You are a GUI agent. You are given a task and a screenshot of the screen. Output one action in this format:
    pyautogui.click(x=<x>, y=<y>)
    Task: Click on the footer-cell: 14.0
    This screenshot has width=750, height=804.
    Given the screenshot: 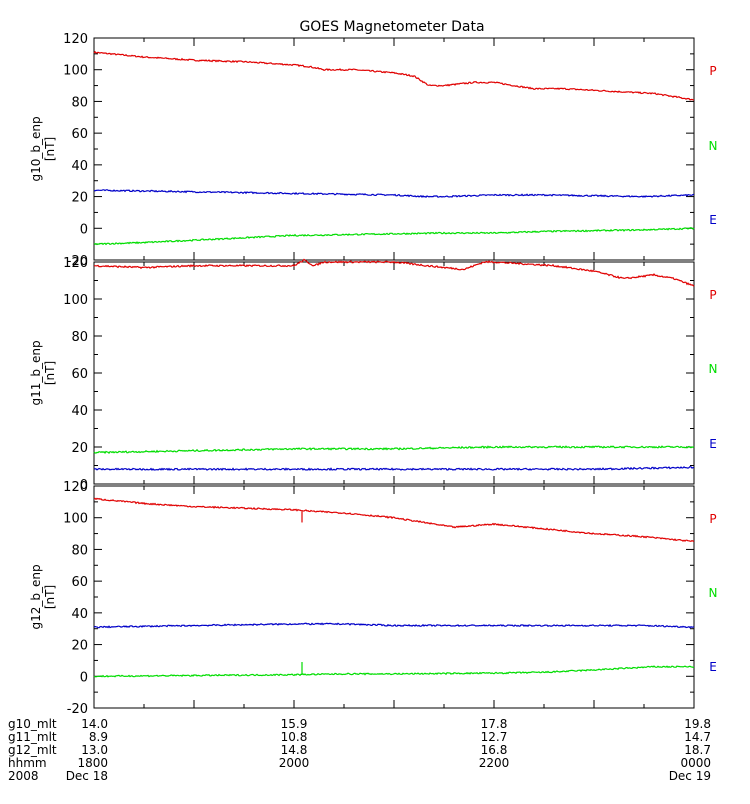 What is the action you would take?
    pyautogui.click(x=94, y=724)
    